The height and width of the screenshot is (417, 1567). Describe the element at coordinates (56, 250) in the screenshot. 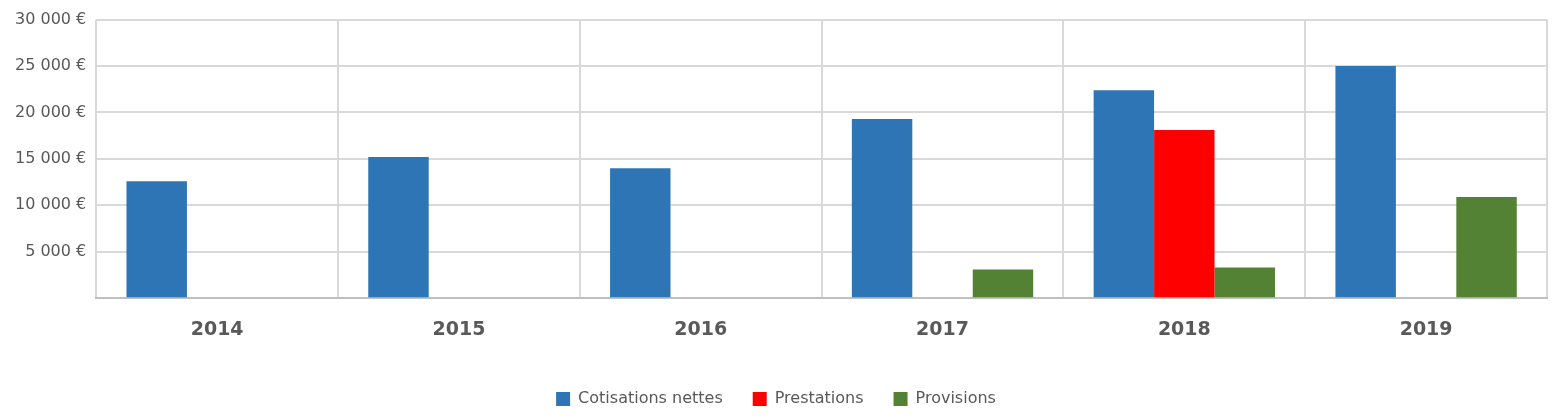

I see `y-tick-label: 5 000 €` at that location.